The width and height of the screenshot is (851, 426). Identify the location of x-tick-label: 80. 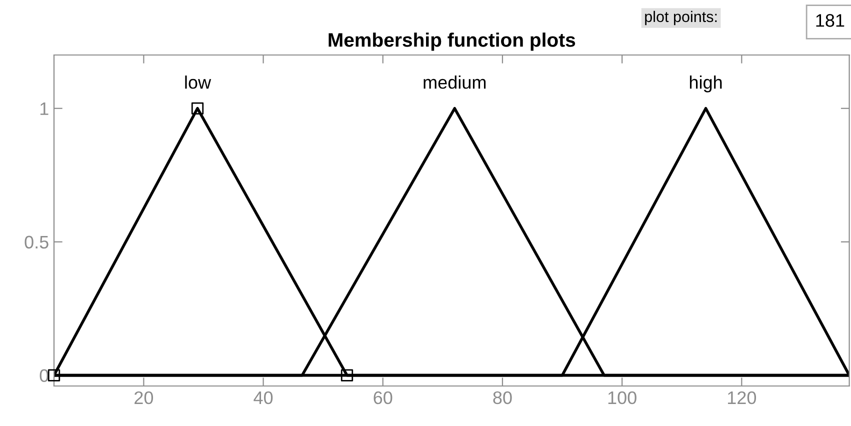
(502, 397).